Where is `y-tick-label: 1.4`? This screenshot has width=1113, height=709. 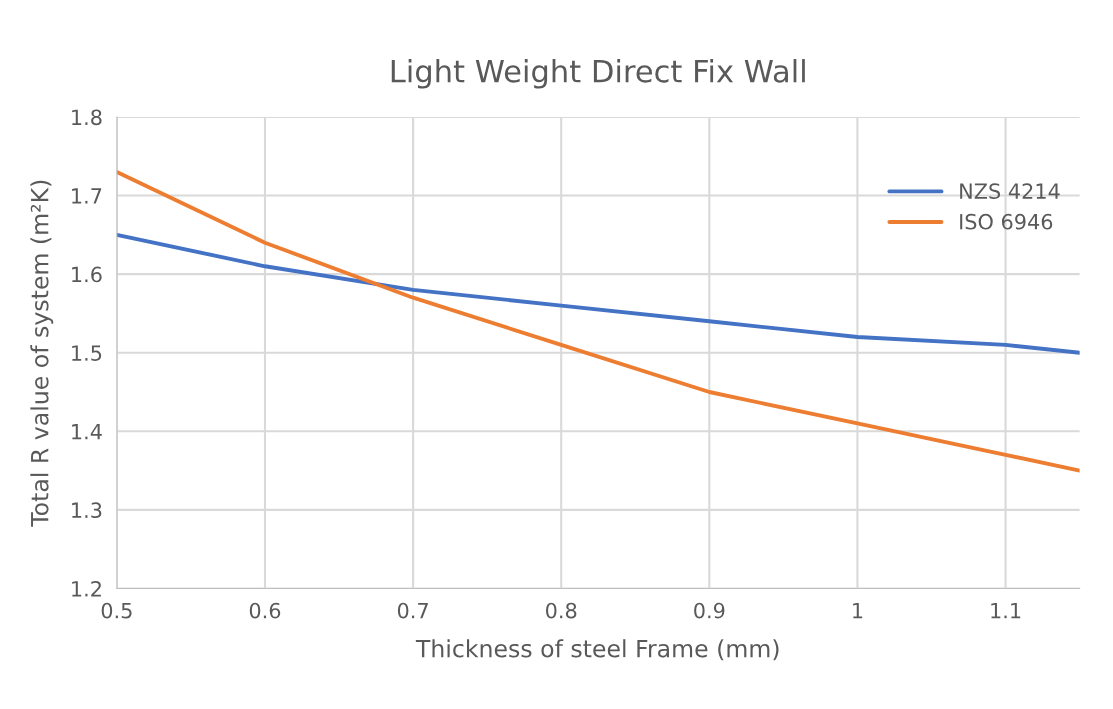 y-tick-label: 1.4 is located at coordinates (87, 432).